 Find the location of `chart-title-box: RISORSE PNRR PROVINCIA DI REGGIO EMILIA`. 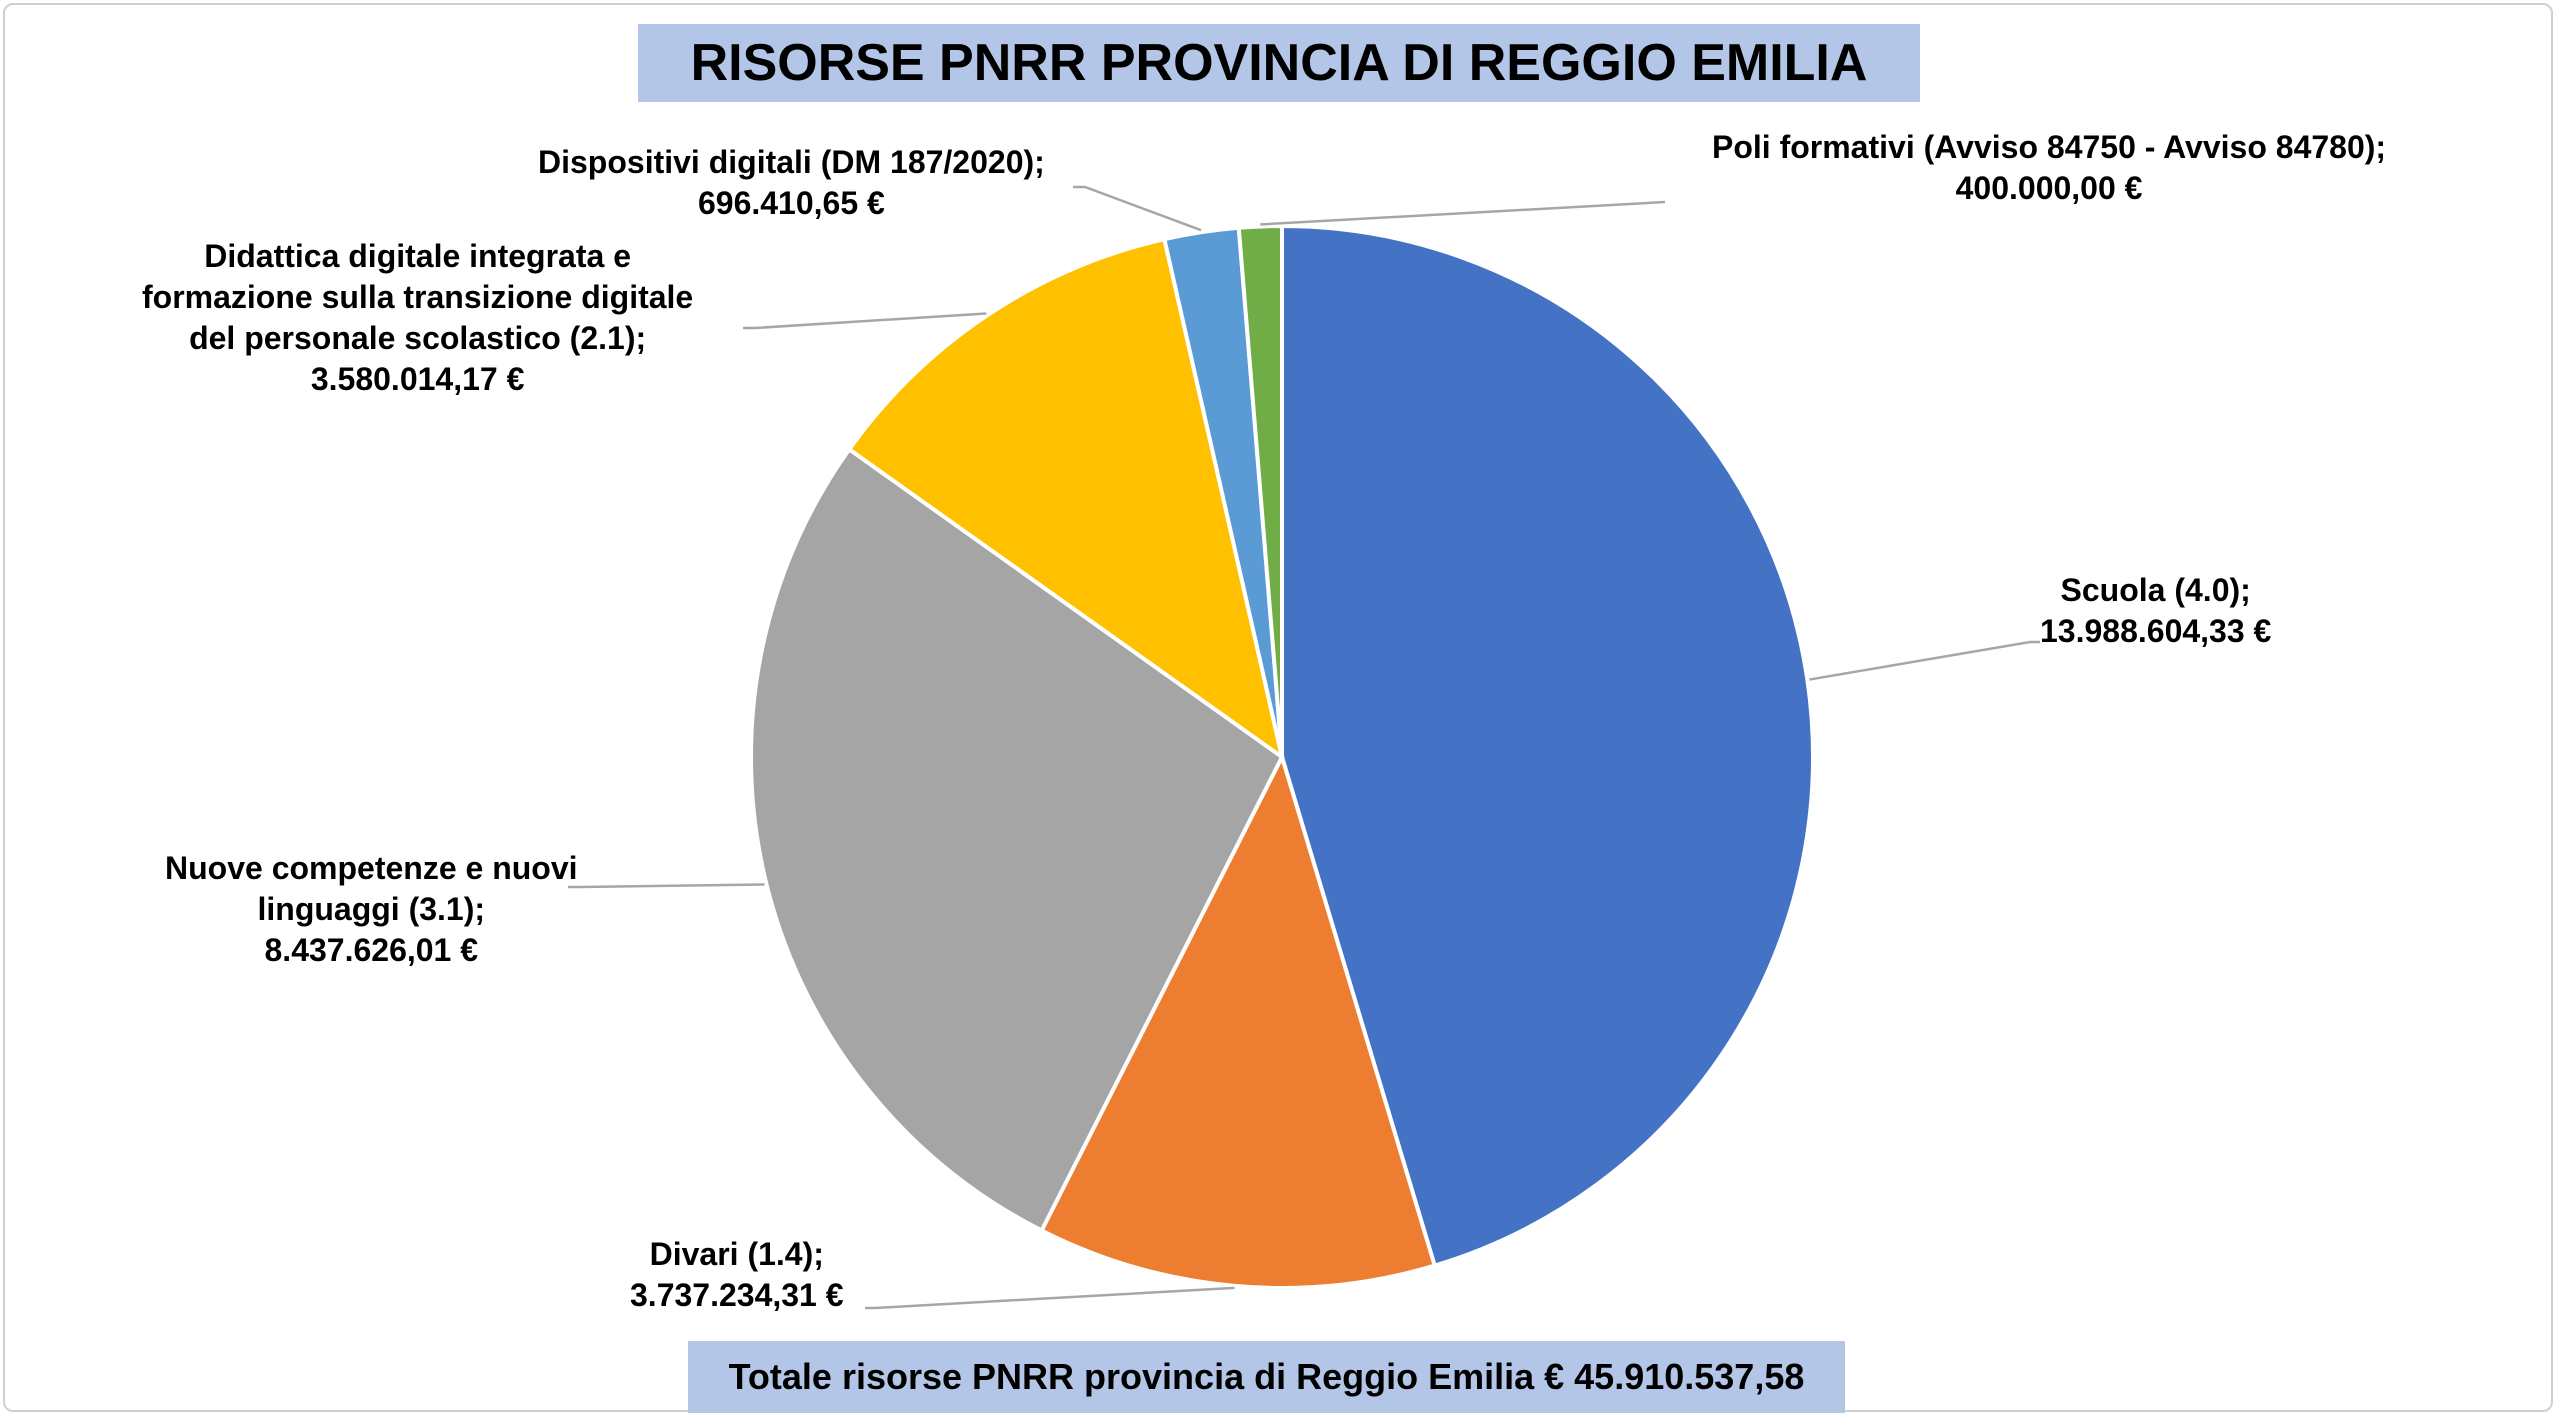

chart-title-box: RISORSE PNRR PROVINCIA DI REGGIO EMILIA is located at coordinates (1279, 63).